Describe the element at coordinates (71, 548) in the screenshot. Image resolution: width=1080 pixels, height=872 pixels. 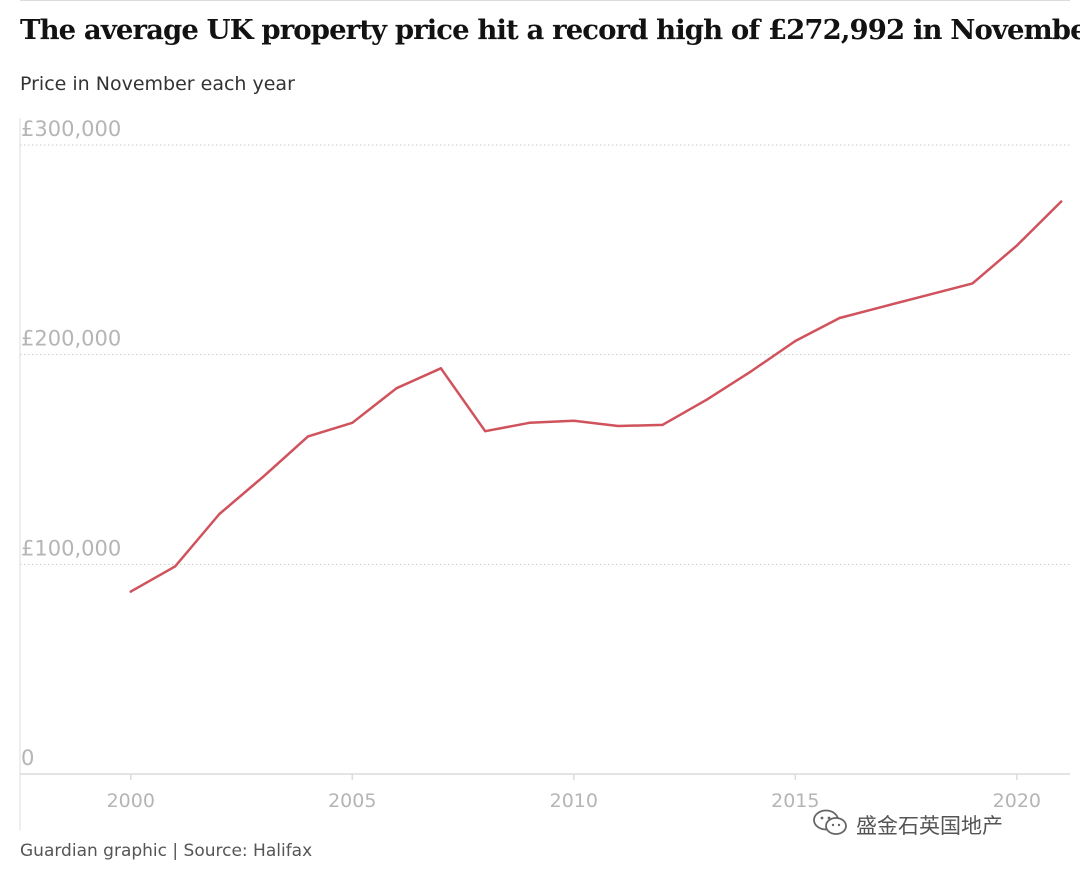
I see `y-tick-label-1: £100,000` at that location.